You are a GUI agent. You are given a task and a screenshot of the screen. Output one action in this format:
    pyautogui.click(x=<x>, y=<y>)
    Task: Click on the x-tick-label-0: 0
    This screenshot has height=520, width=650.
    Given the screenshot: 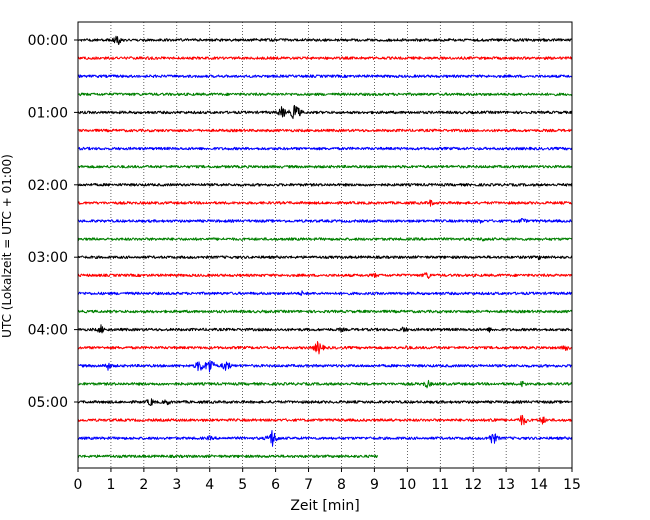 What is the action you would take?
    pyautogui.click(x=78, y=485)
    